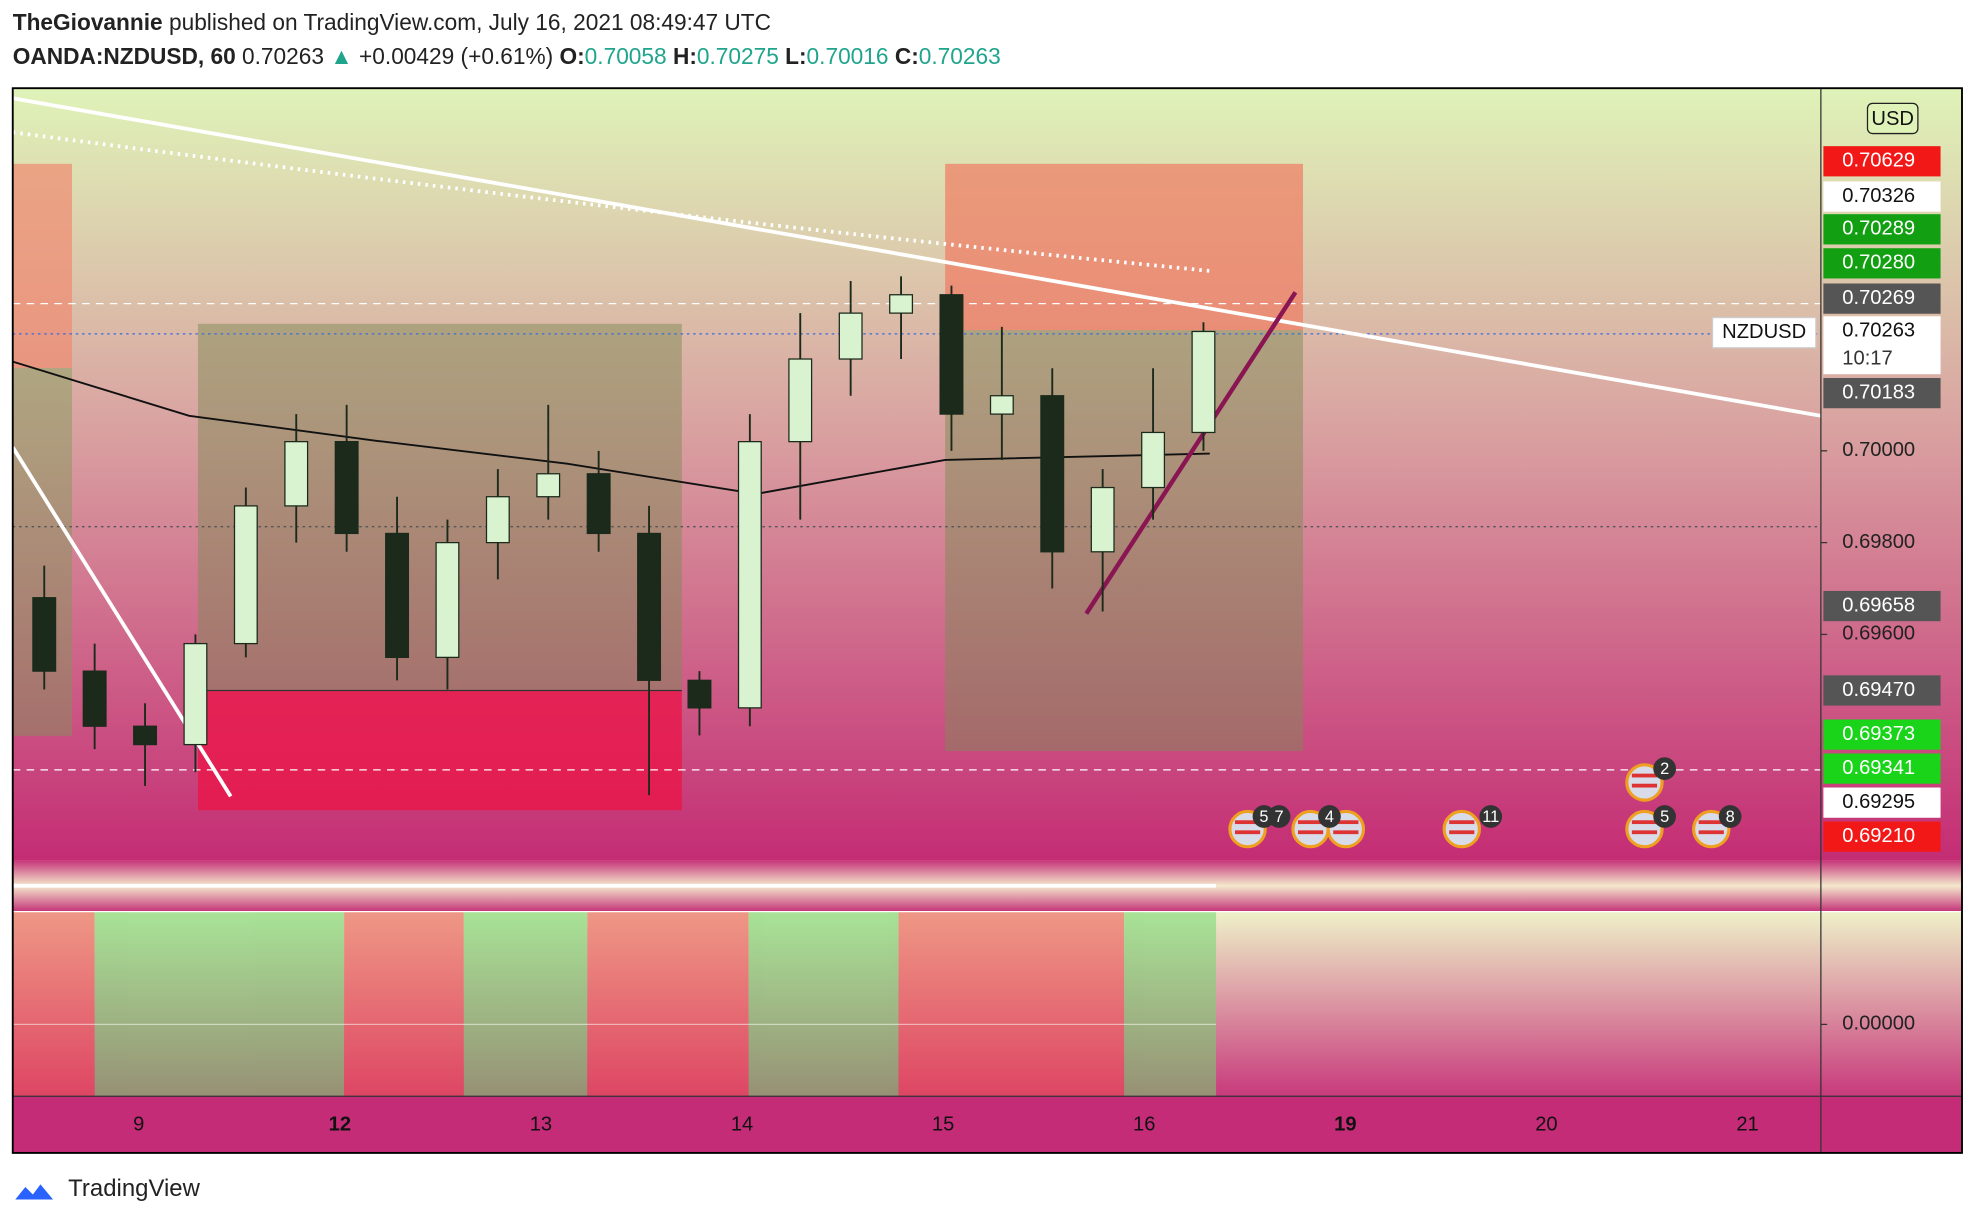 The width and height of the screenshot is (1976, 1226). I want to click on symbol-tag: NZDUSD, so click(1764, 332).